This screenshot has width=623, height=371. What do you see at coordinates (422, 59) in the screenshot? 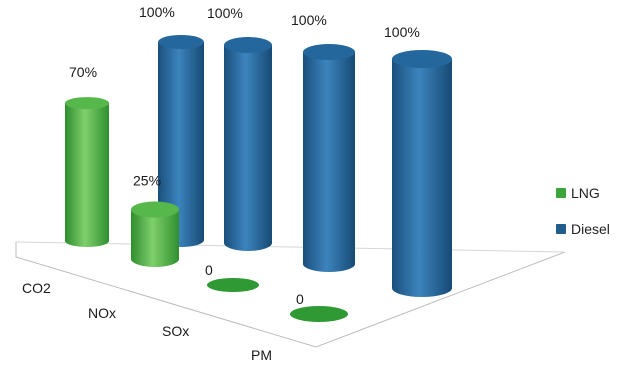
I see `bar-cap-diesel-pm` at bounding box center [422, 59].